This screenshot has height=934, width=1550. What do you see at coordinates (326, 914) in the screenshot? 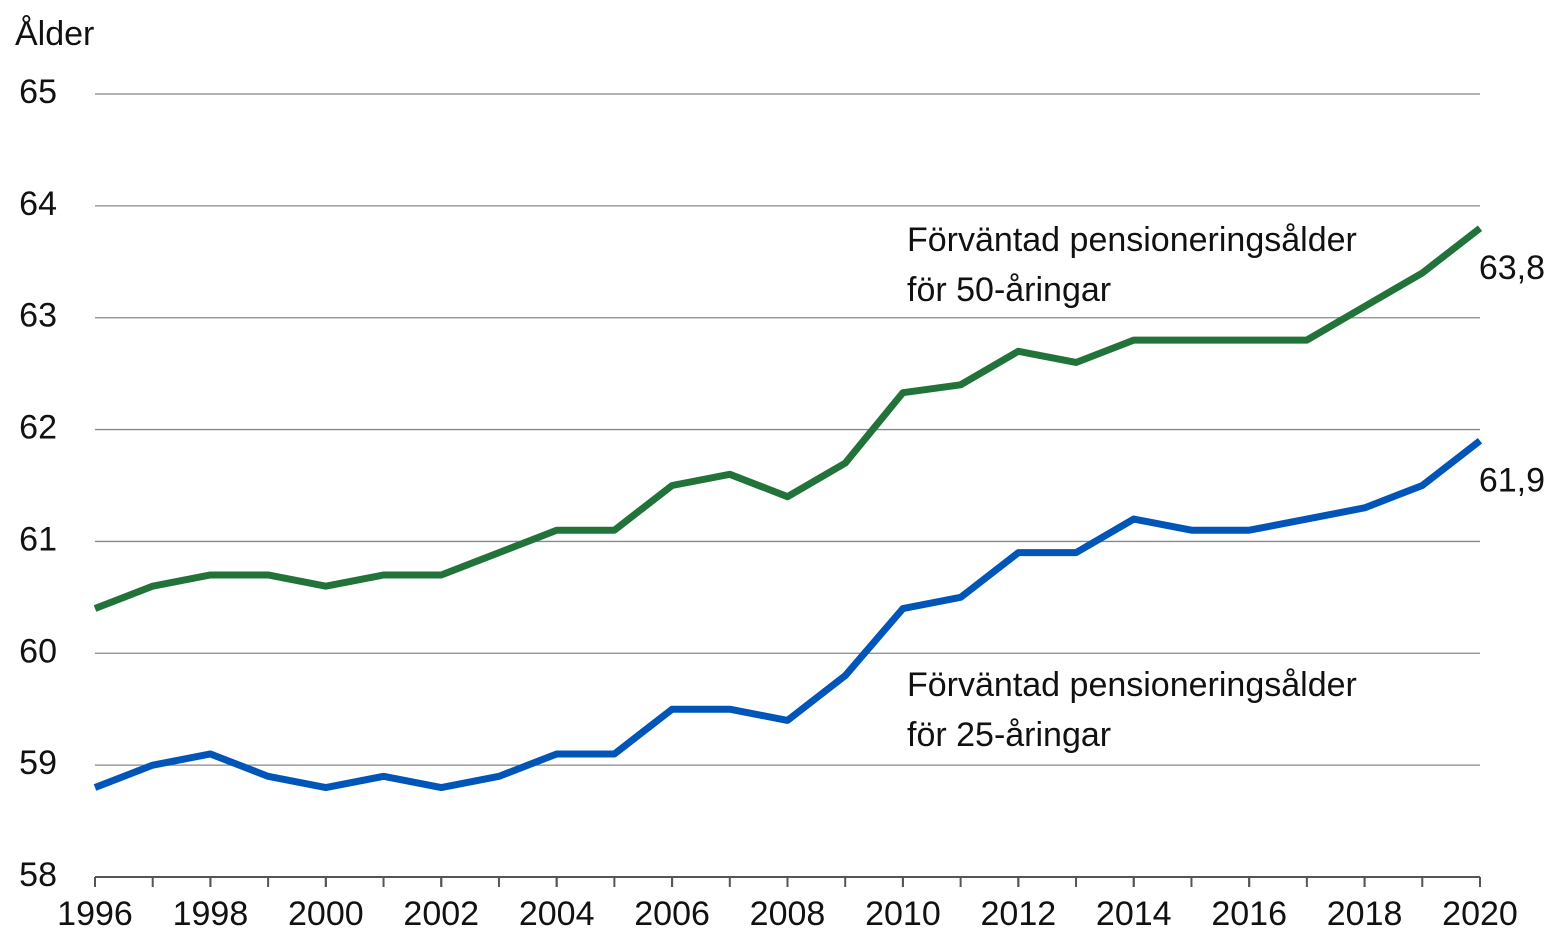
I see `x-tick-label: 2000` at bounding box center [326, 914].